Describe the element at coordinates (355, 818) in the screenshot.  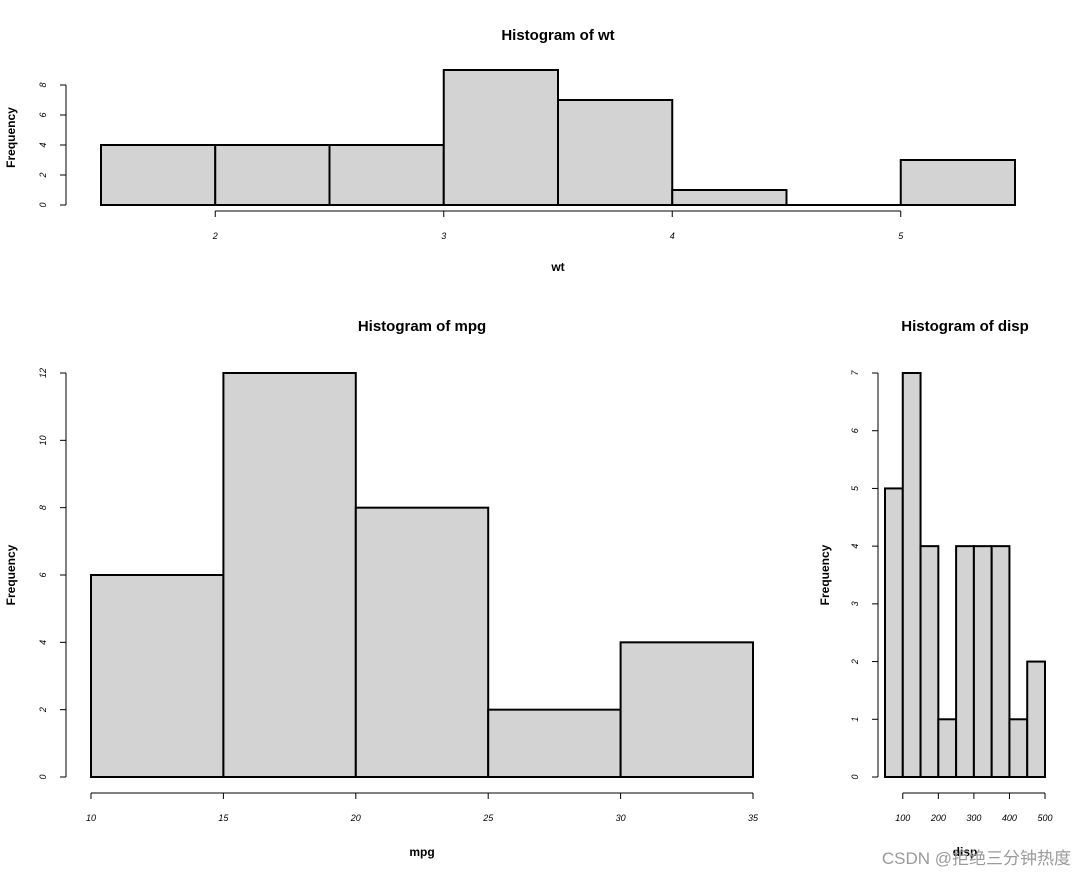
I see `x-tick-label: 20` at that location.